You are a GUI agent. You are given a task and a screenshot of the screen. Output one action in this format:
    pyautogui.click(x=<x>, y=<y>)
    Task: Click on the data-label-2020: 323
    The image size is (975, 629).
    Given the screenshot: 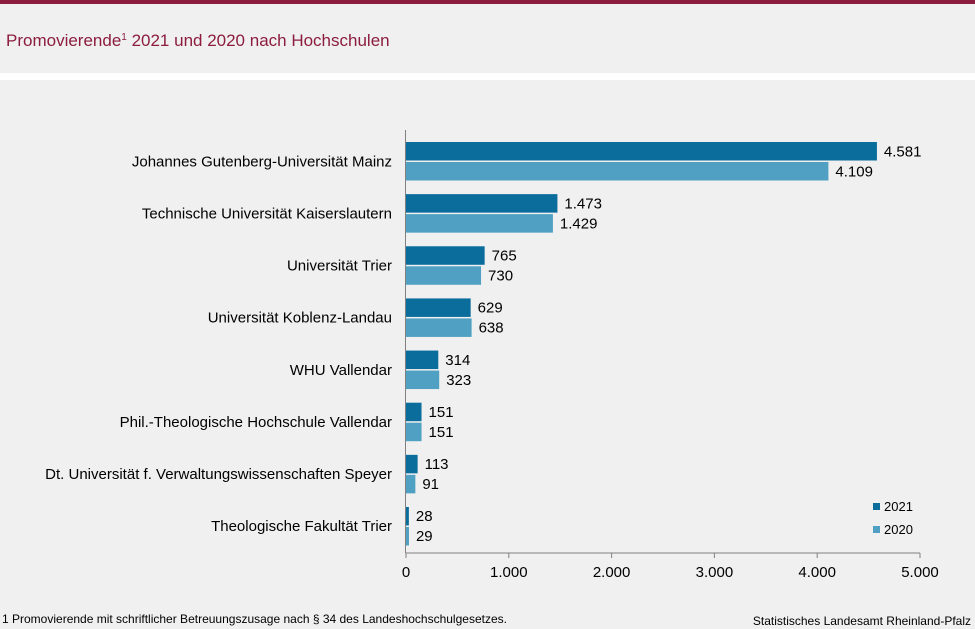 What is the action you would take?
    pyautogui.click(x=458, y=380)
    